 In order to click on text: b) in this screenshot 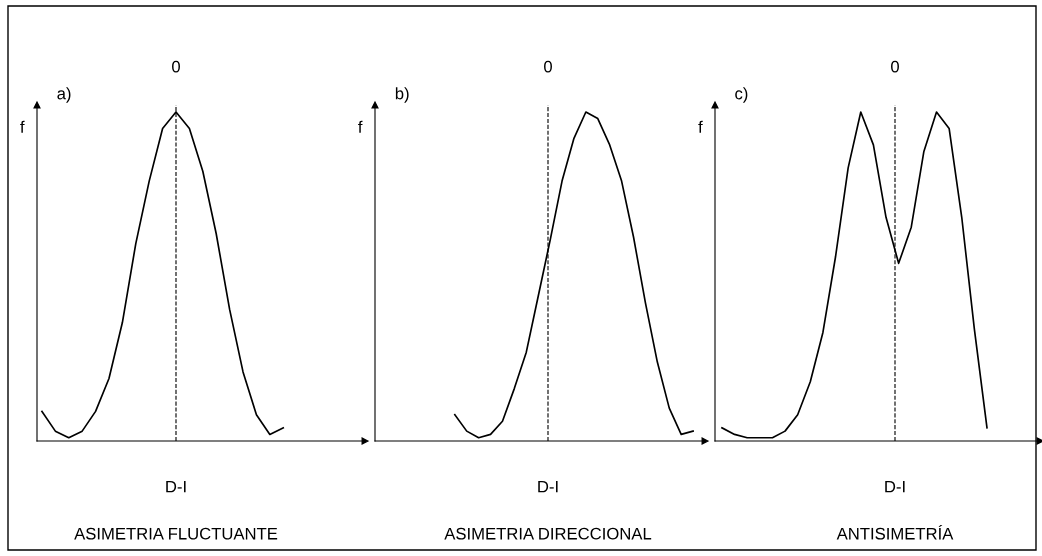, I will do `click(402, 95)`.